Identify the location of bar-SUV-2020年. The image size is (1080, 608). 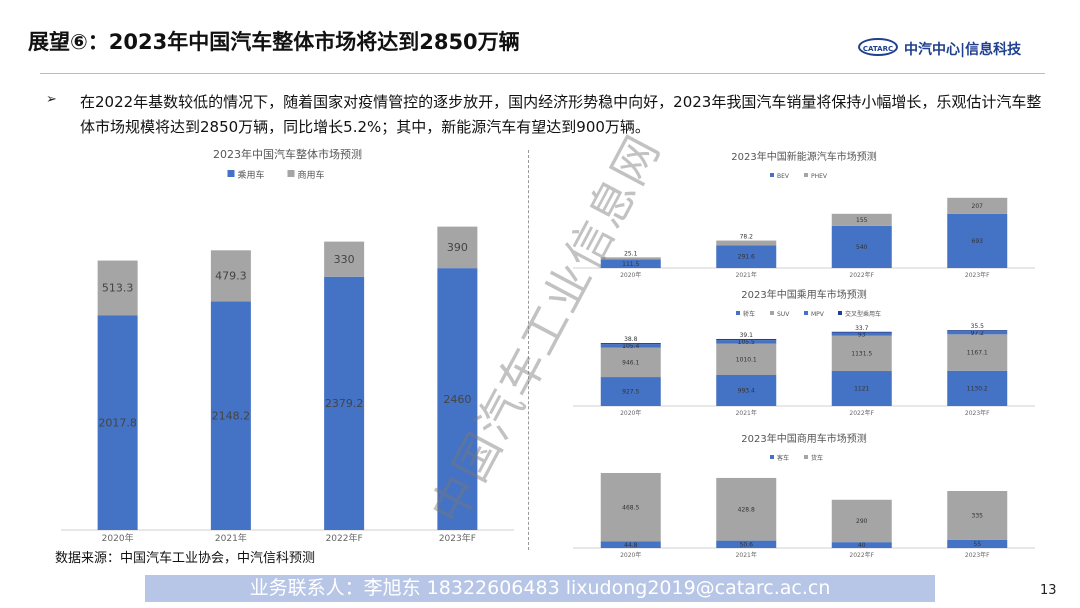
(630, 362).